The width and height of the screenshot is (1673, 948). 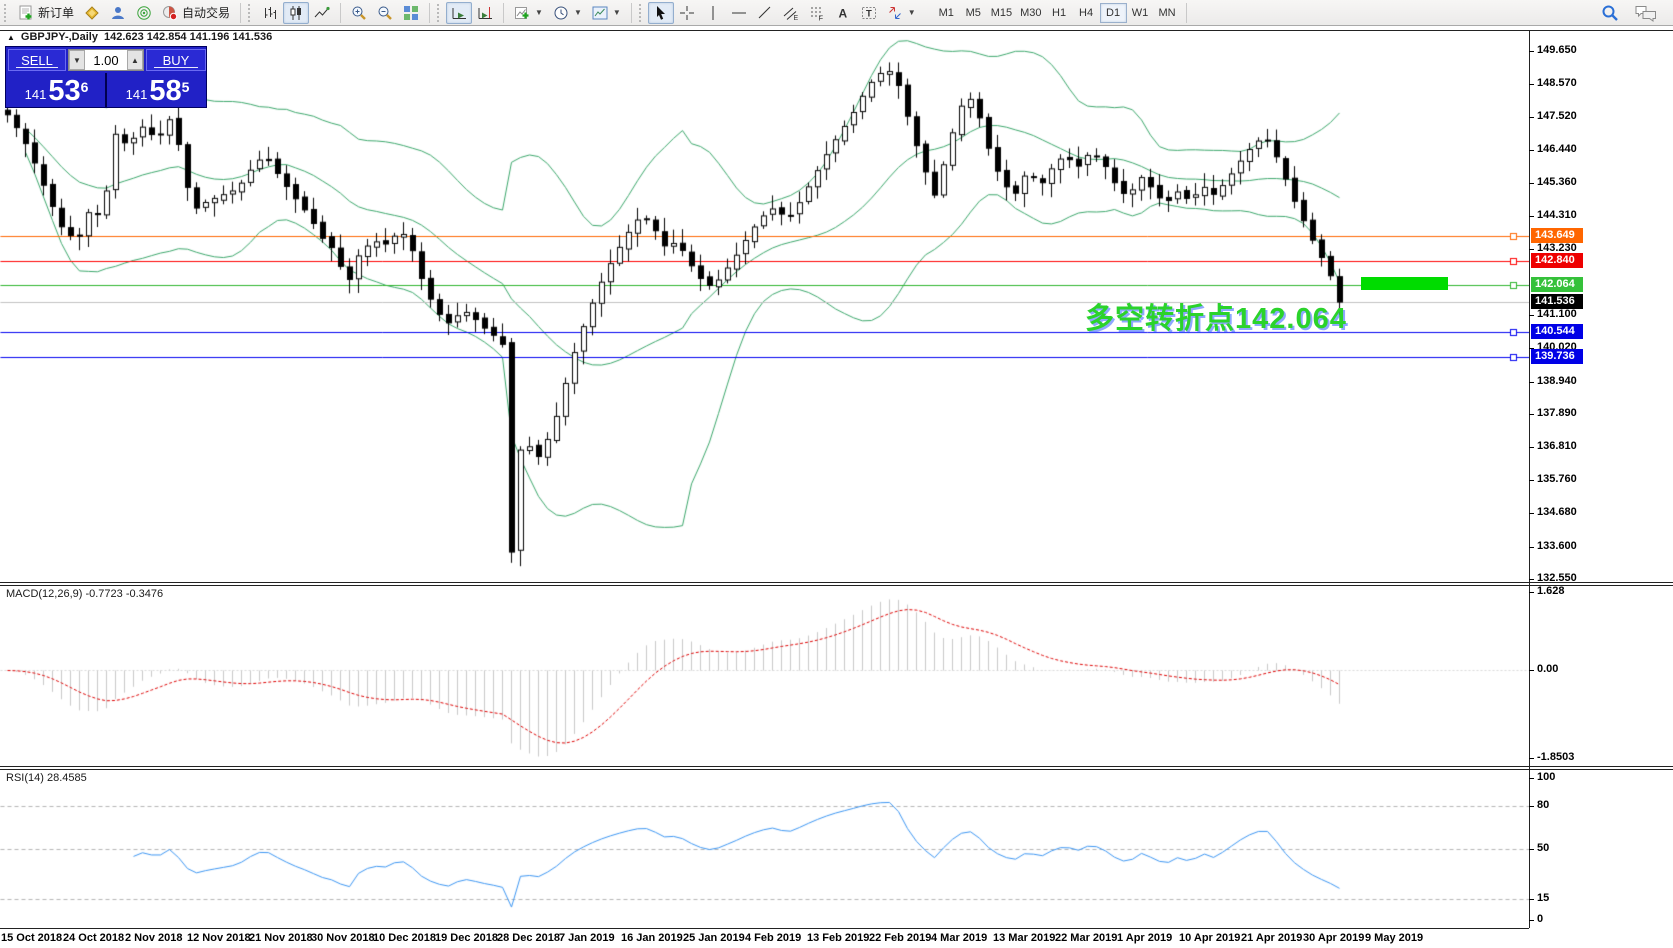 What do you see at coordinates (1031, 12) in the screenshot?
I see `timeframe-button-M30: M30` at bounding box center [1031, 12].